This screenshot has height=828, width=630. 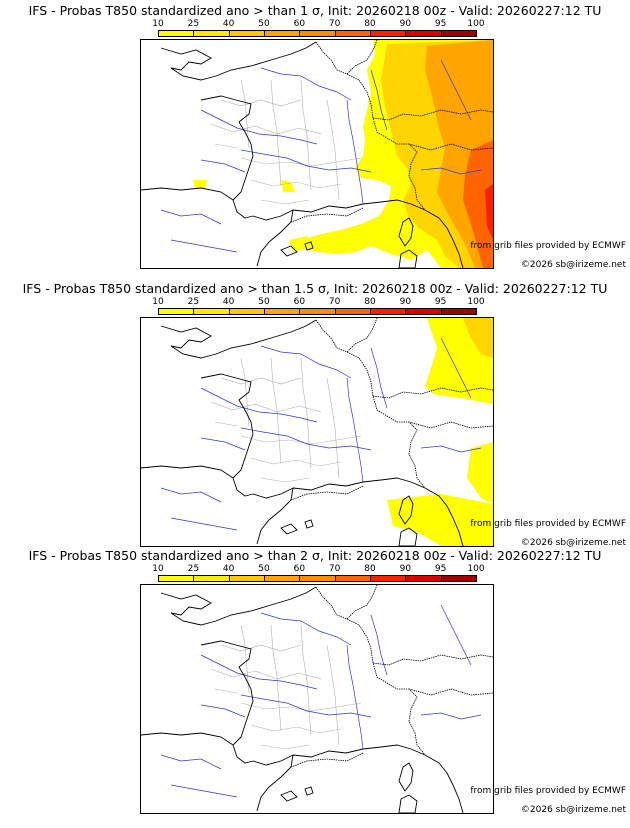 What do you see at coordinates (440, 520) in the screenshot?
I see `probability-area-10-south` at bounding box center [440, 520].